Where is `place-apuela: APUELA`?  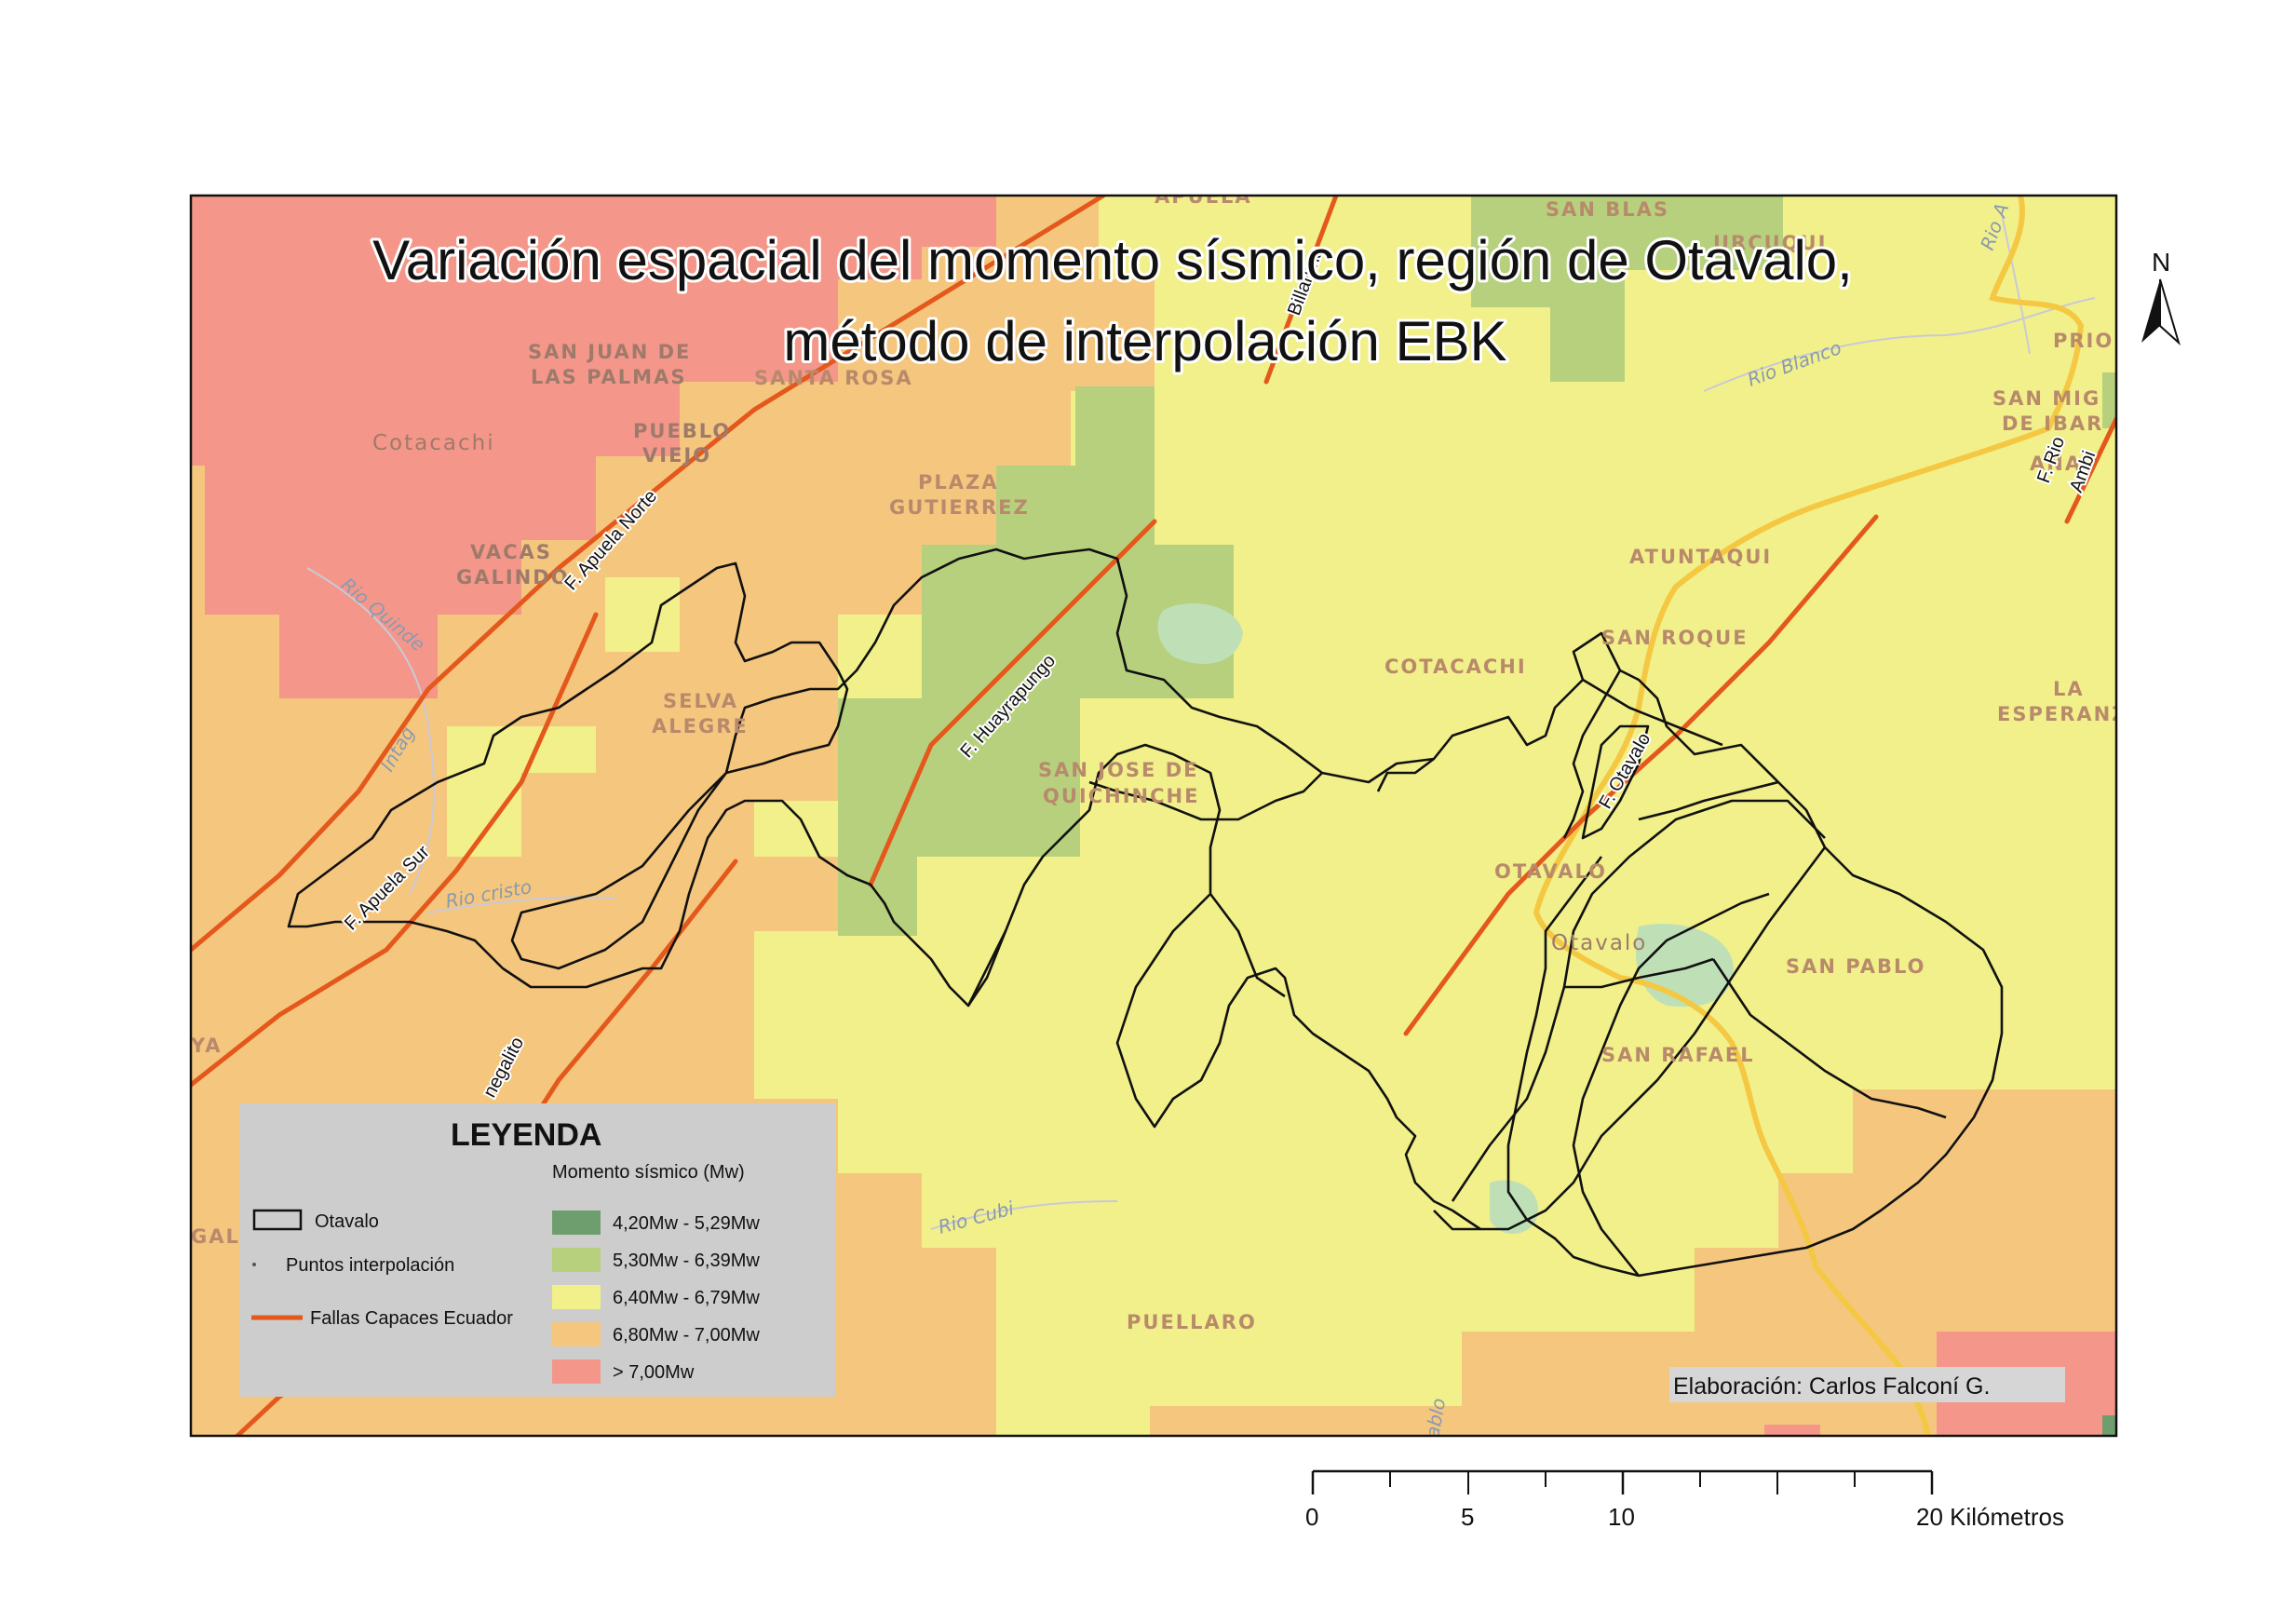
place-apuela: APUELA is located at coordinates (1204, 197).